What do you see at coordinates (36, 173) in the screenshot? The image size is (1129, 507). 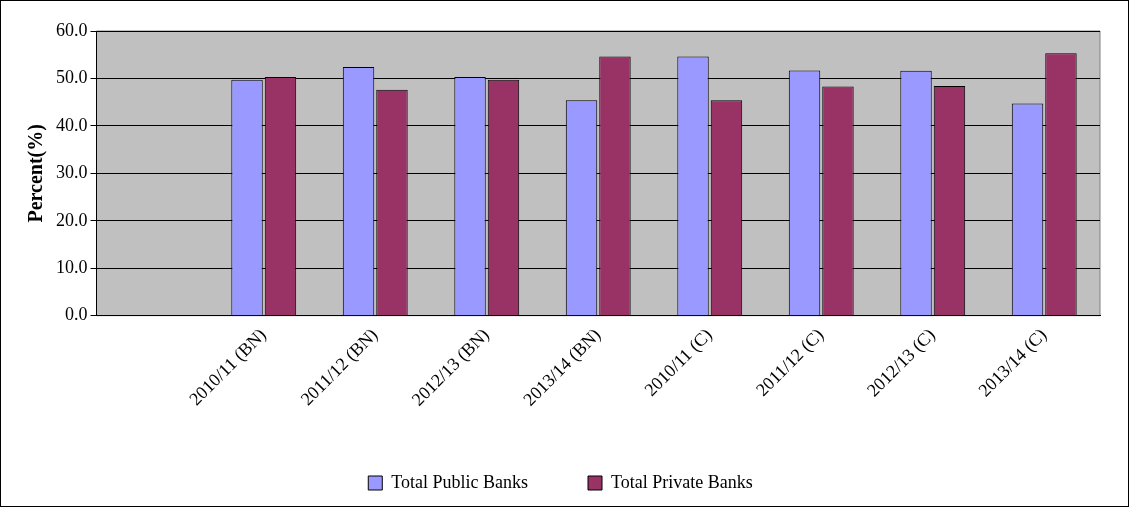 I see `y-axis-title: Percent(%)` at bounding box center [36, 173].